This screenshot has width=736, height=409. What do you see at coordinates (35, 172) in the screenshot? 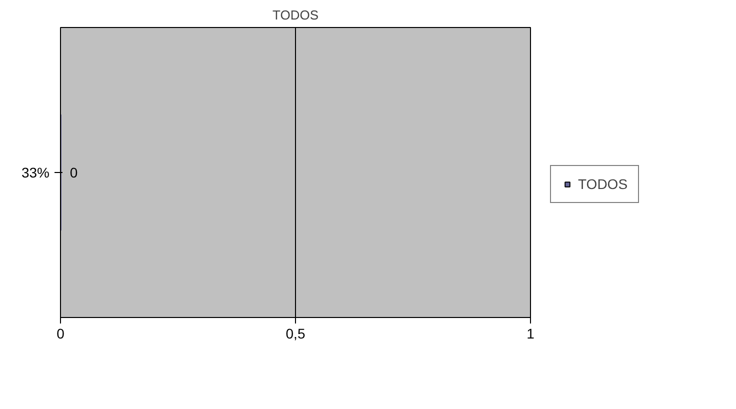
I see `y-tick-label: 33%` at bounding box center [35, 172].